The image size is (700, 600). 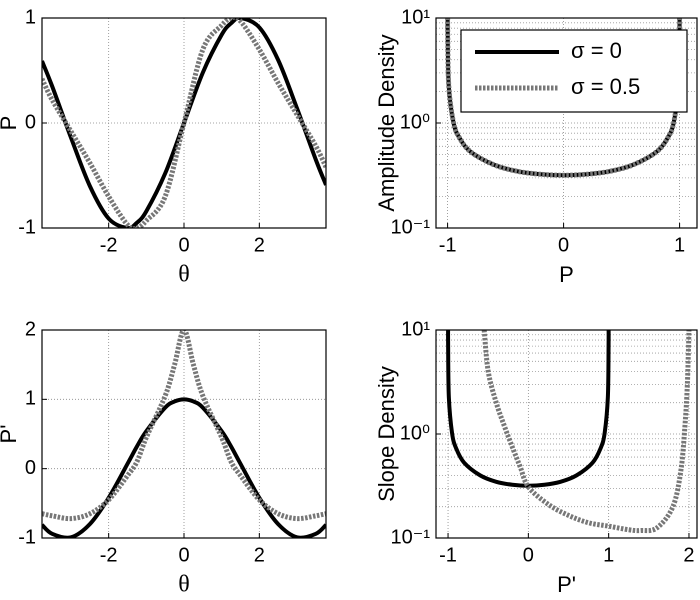 What do you see at coordinates (10, 434) in the screenshot?
I see `y-axis-label: P'` at bounding box center [10, 434].